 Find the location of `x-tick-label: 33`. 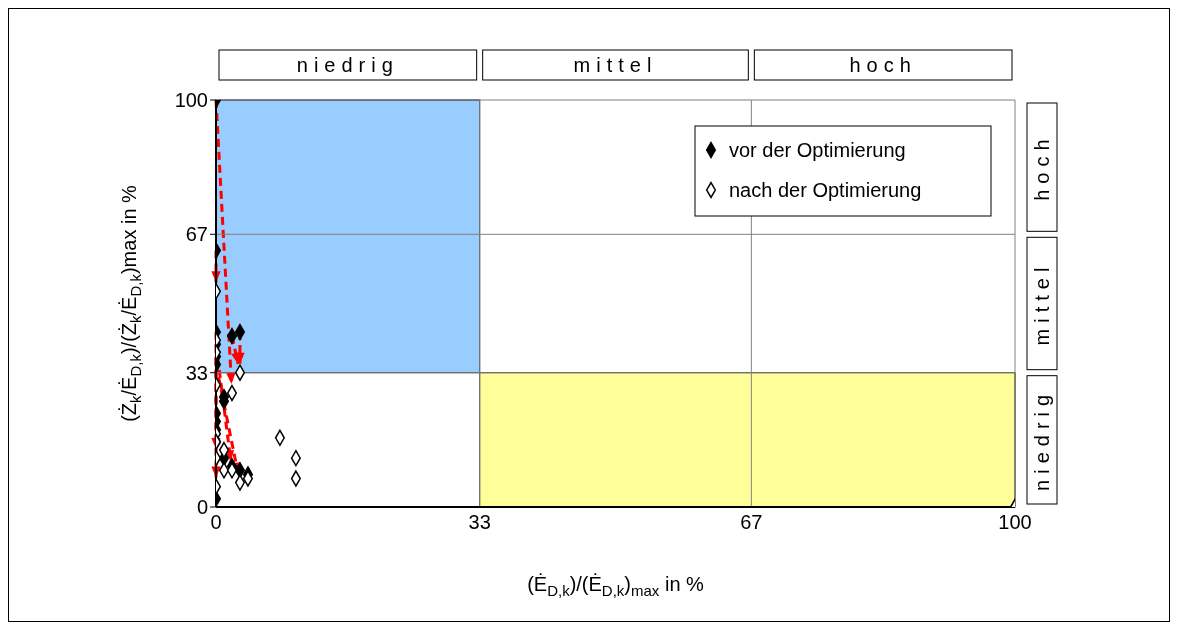

x-tick-label: 33 is located at coordinates (479, 522).